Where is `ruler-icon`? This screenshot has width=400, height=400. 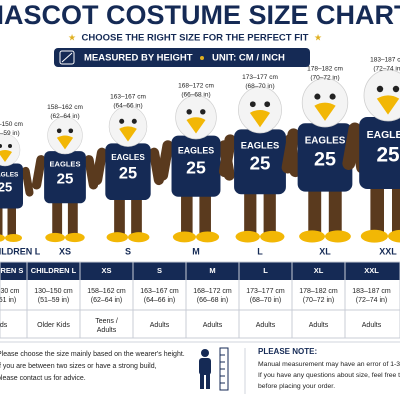 ruler-icon is located at coordinates (67, 57).